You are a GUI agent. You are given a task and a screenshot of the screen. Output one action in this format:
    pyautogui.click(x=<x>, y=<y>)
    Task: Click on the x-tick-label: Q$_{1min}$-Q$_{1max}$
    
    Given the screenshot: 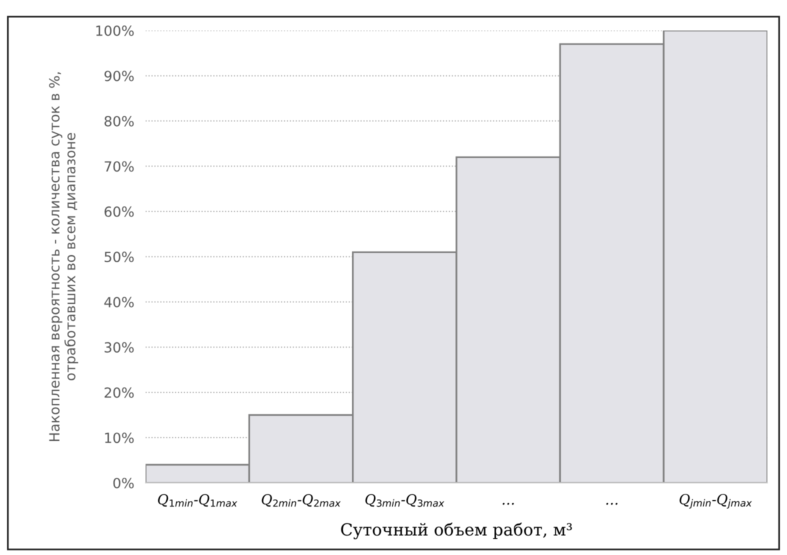 What is the action you would take?
    pyautogui.click(x=198, y=500)
    